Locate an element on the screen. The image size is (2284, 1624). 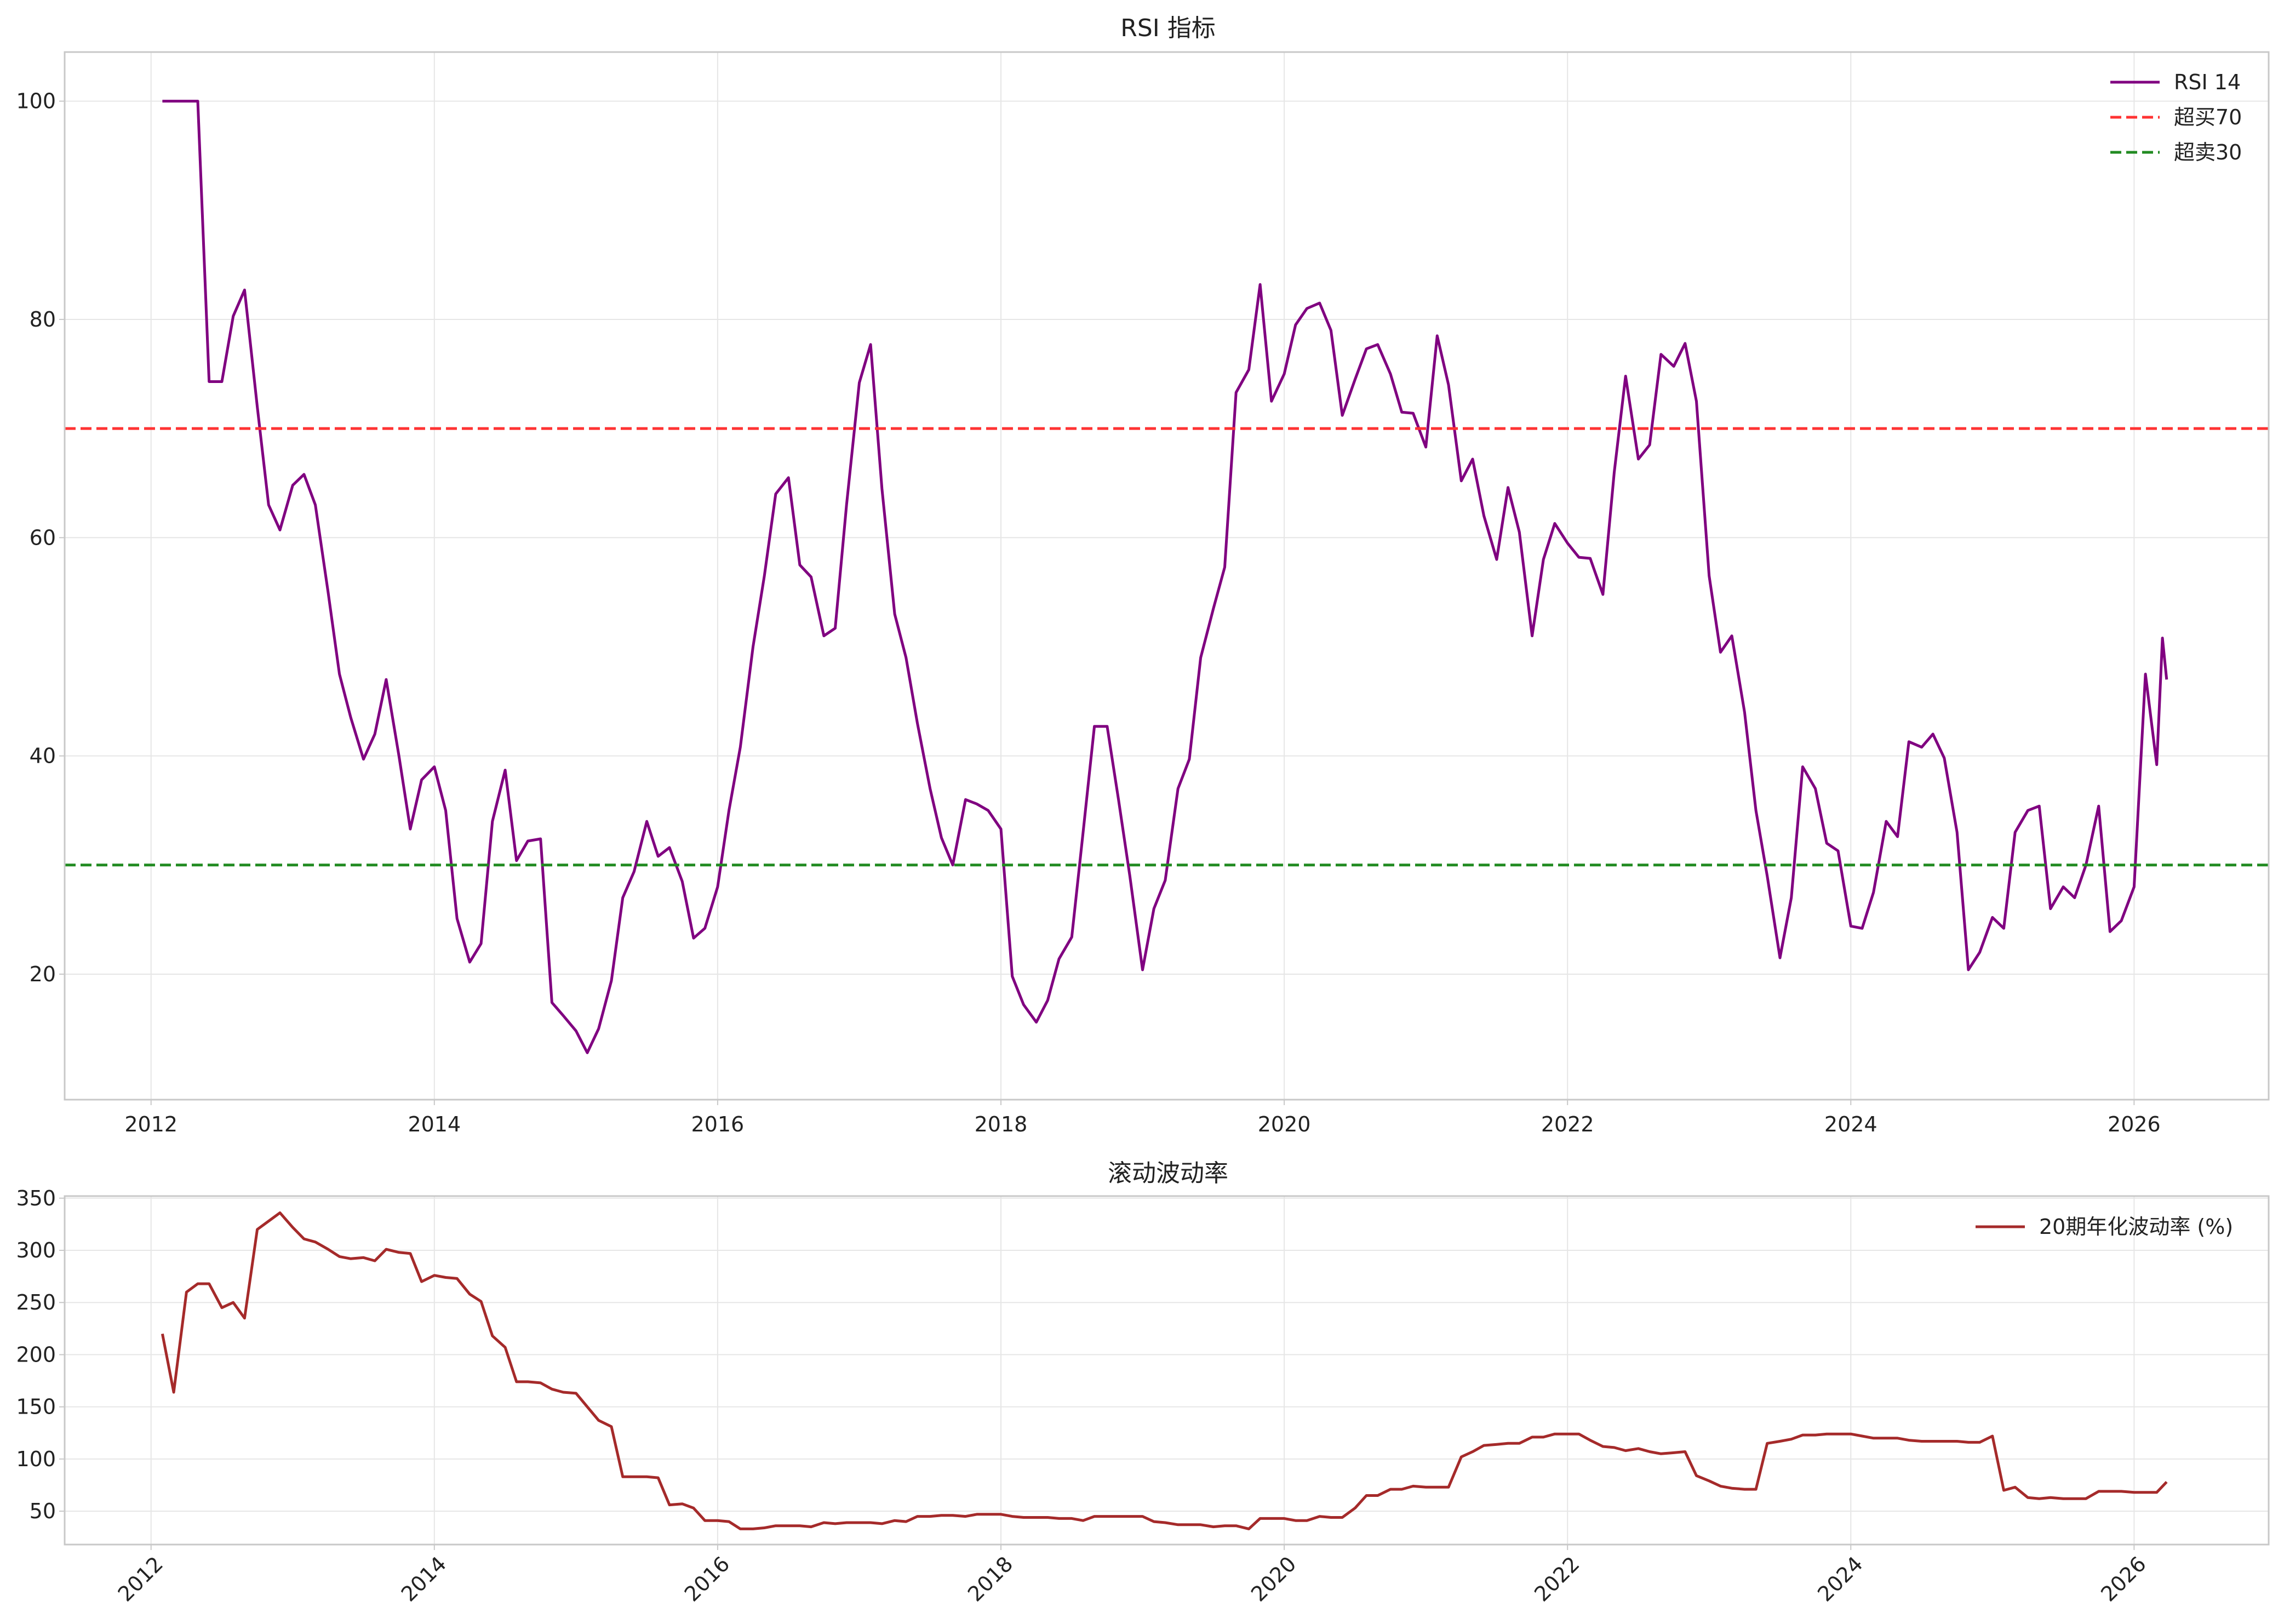
rsi-x-tick-label: 2014 is located at coordinates (435, 1124).